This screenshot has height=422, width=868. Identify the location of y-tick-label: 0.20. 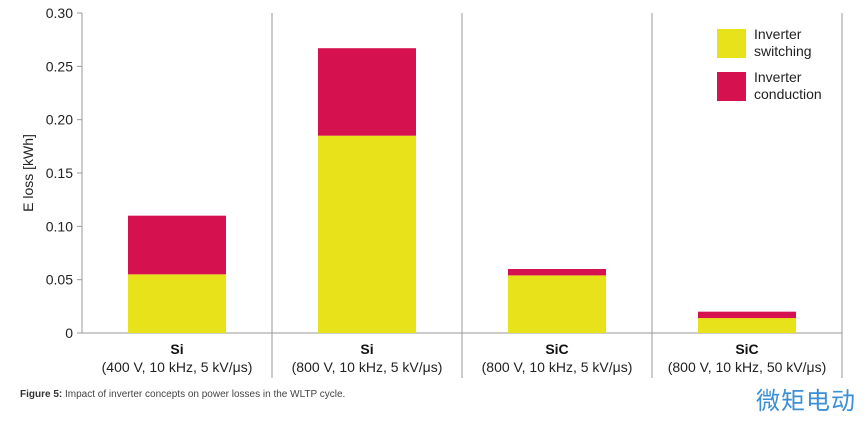
(59, 120).